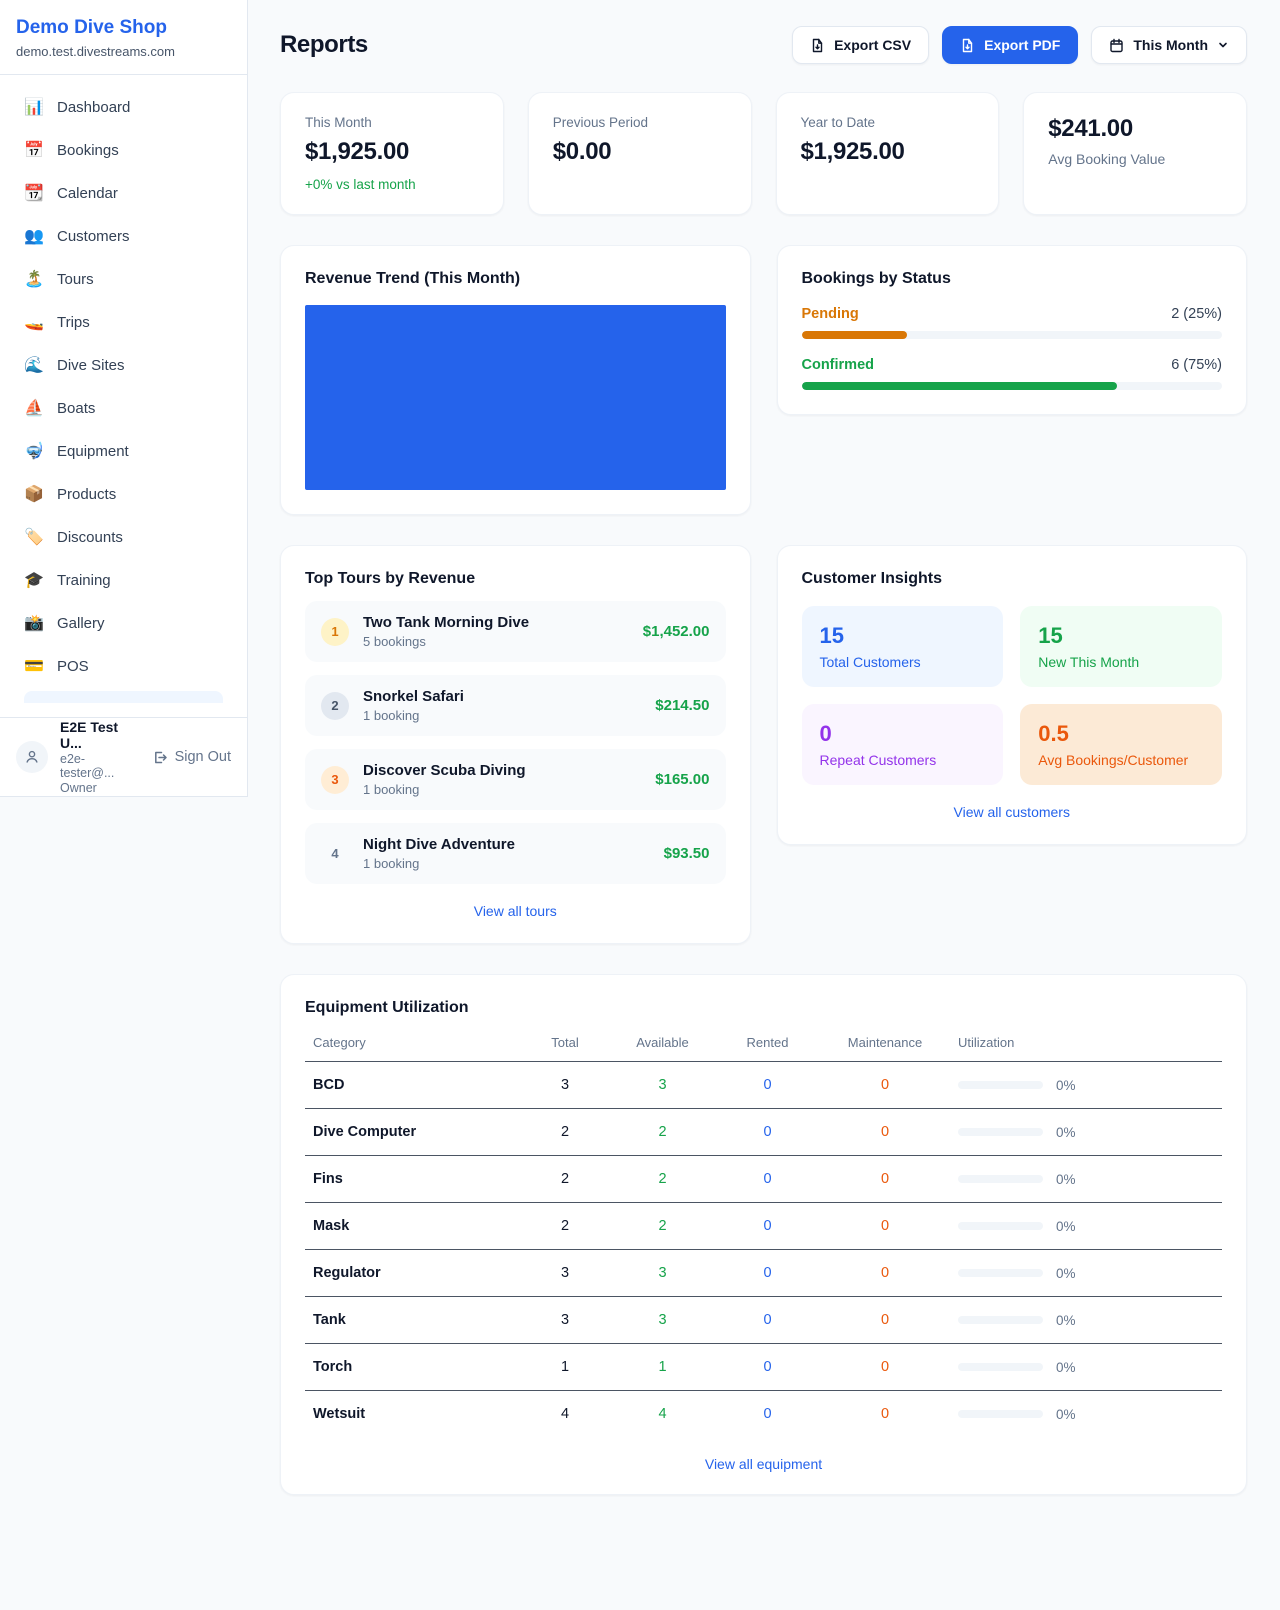 This screenshot has width=1280, height=1610. Describe the element at coordinates (515, 705) in the screenshot. I see `tour-row: 2 Snorkel Safari 1 booking $214.50` at that location.